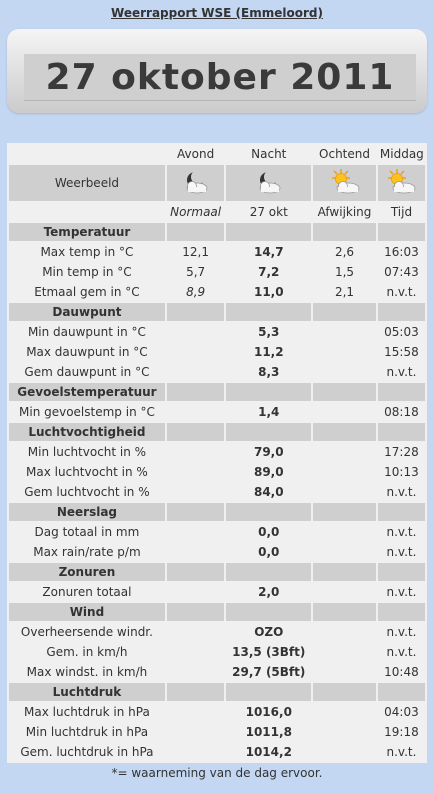  What do you see at coordinates (344, 292) in the screenshot?
I see `deviation-value: 2,1` at bounding box center [344, 292].